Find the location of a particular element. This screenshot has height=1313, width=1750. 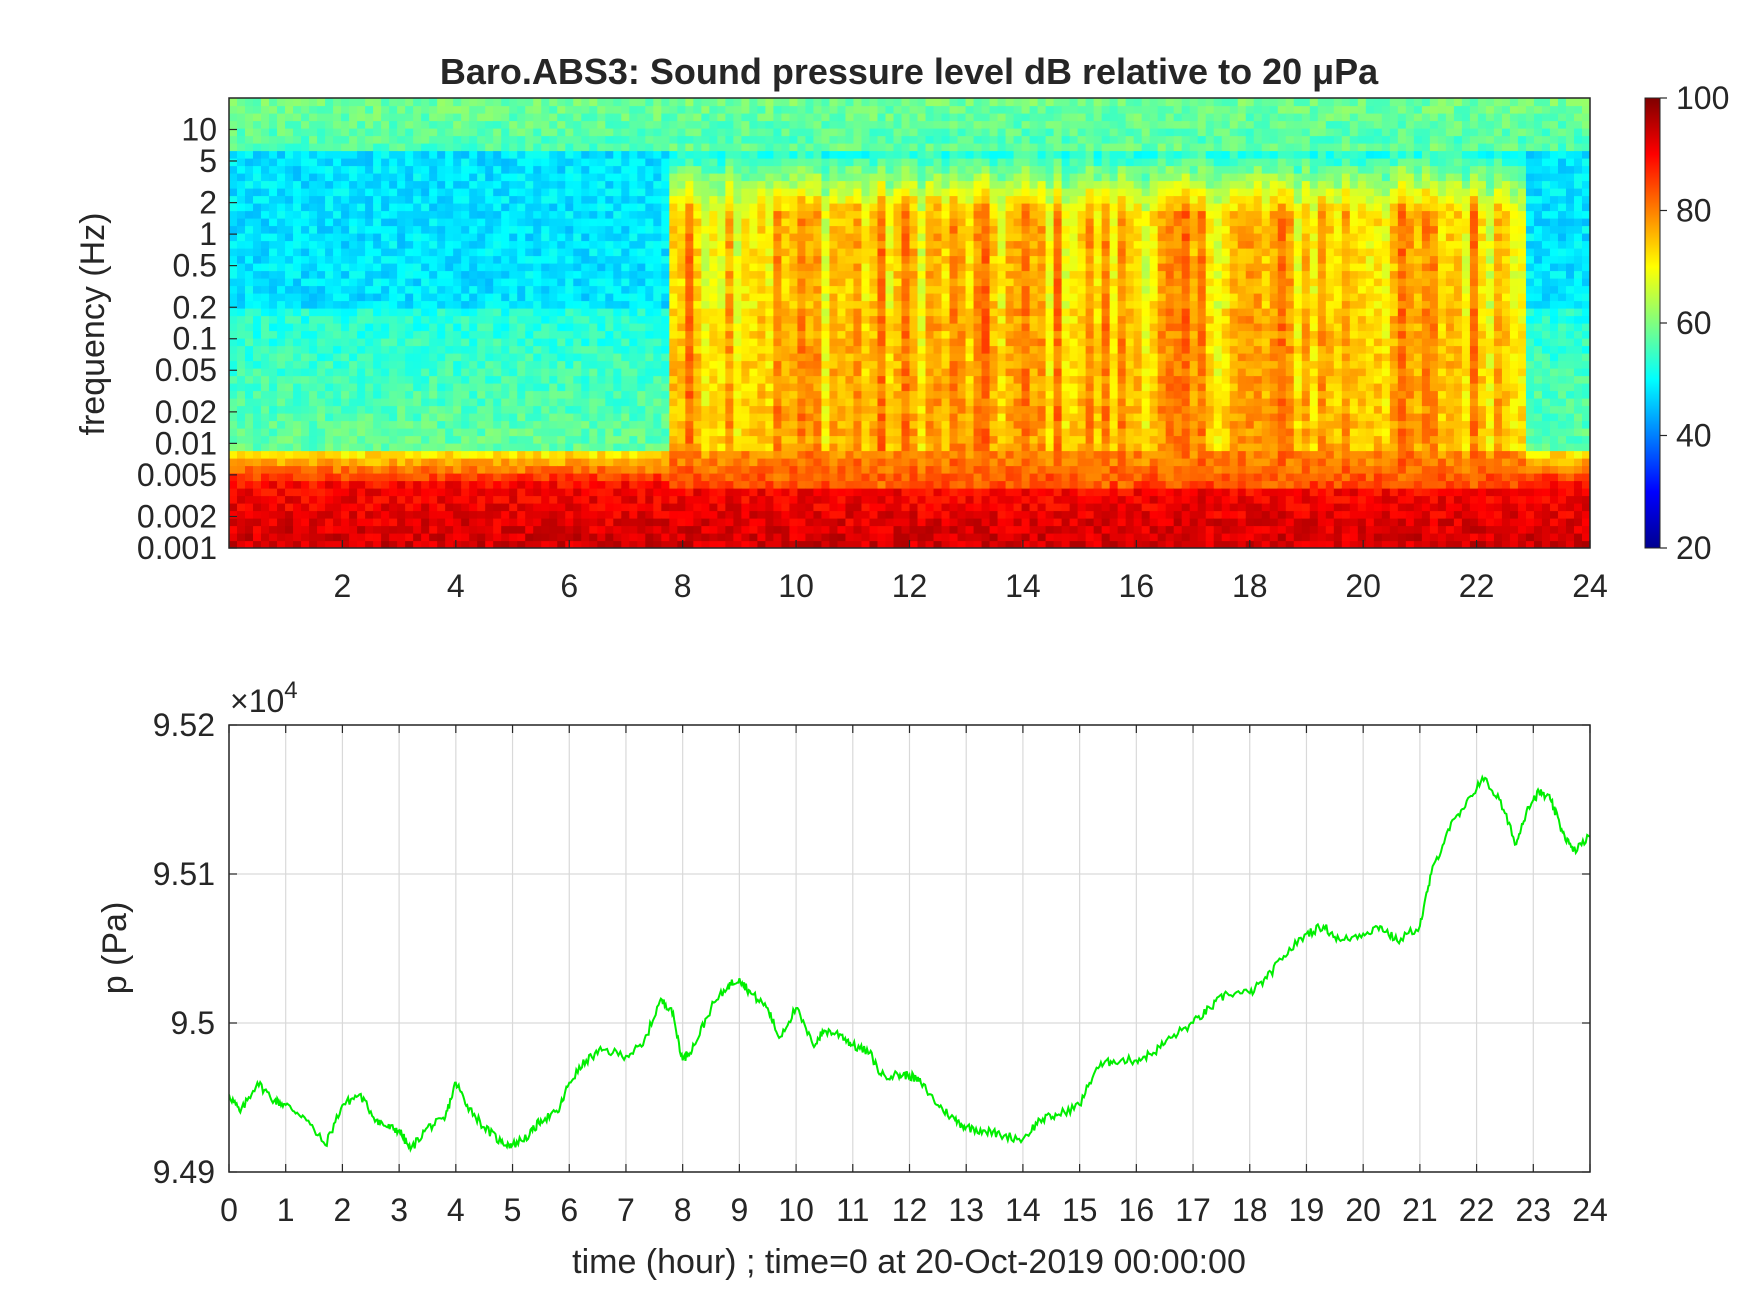

y-tick-label: 0.2 is located at coordinates (195, 307).